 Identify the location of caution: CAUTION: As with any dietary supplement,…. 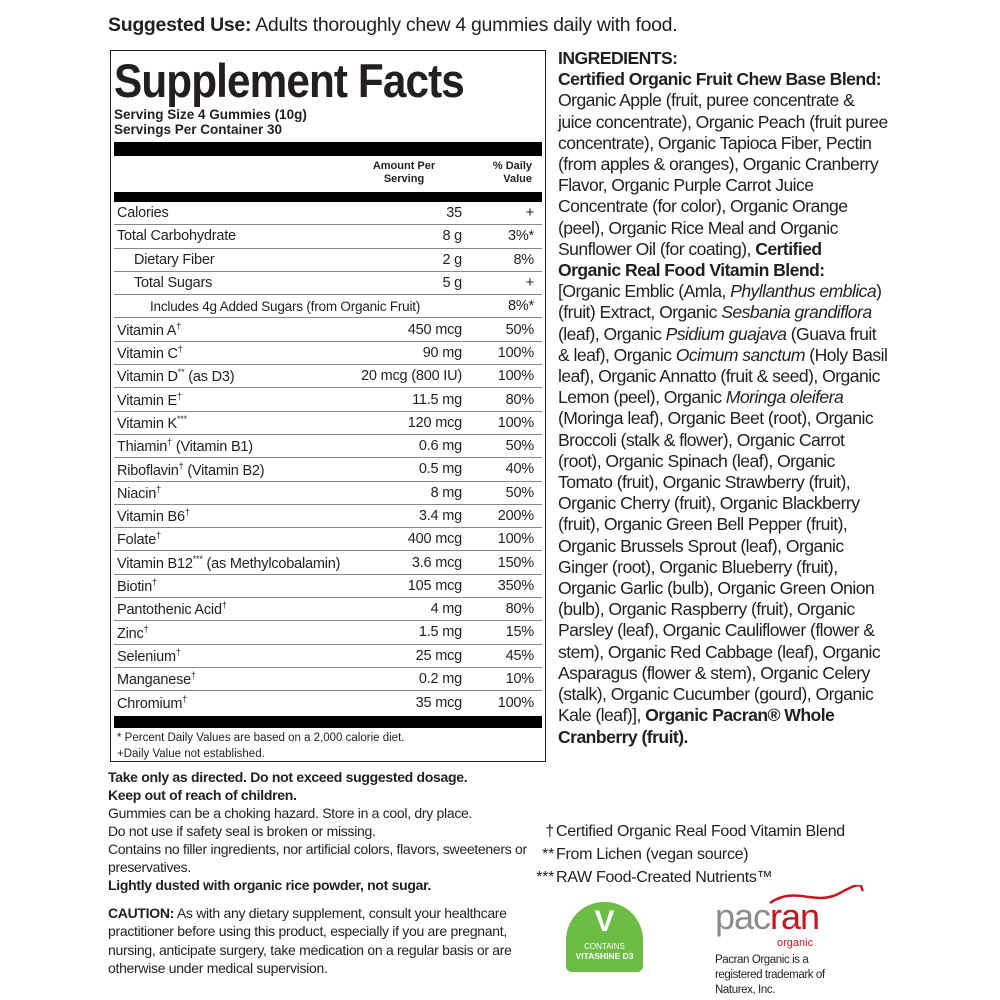
(328, 940).